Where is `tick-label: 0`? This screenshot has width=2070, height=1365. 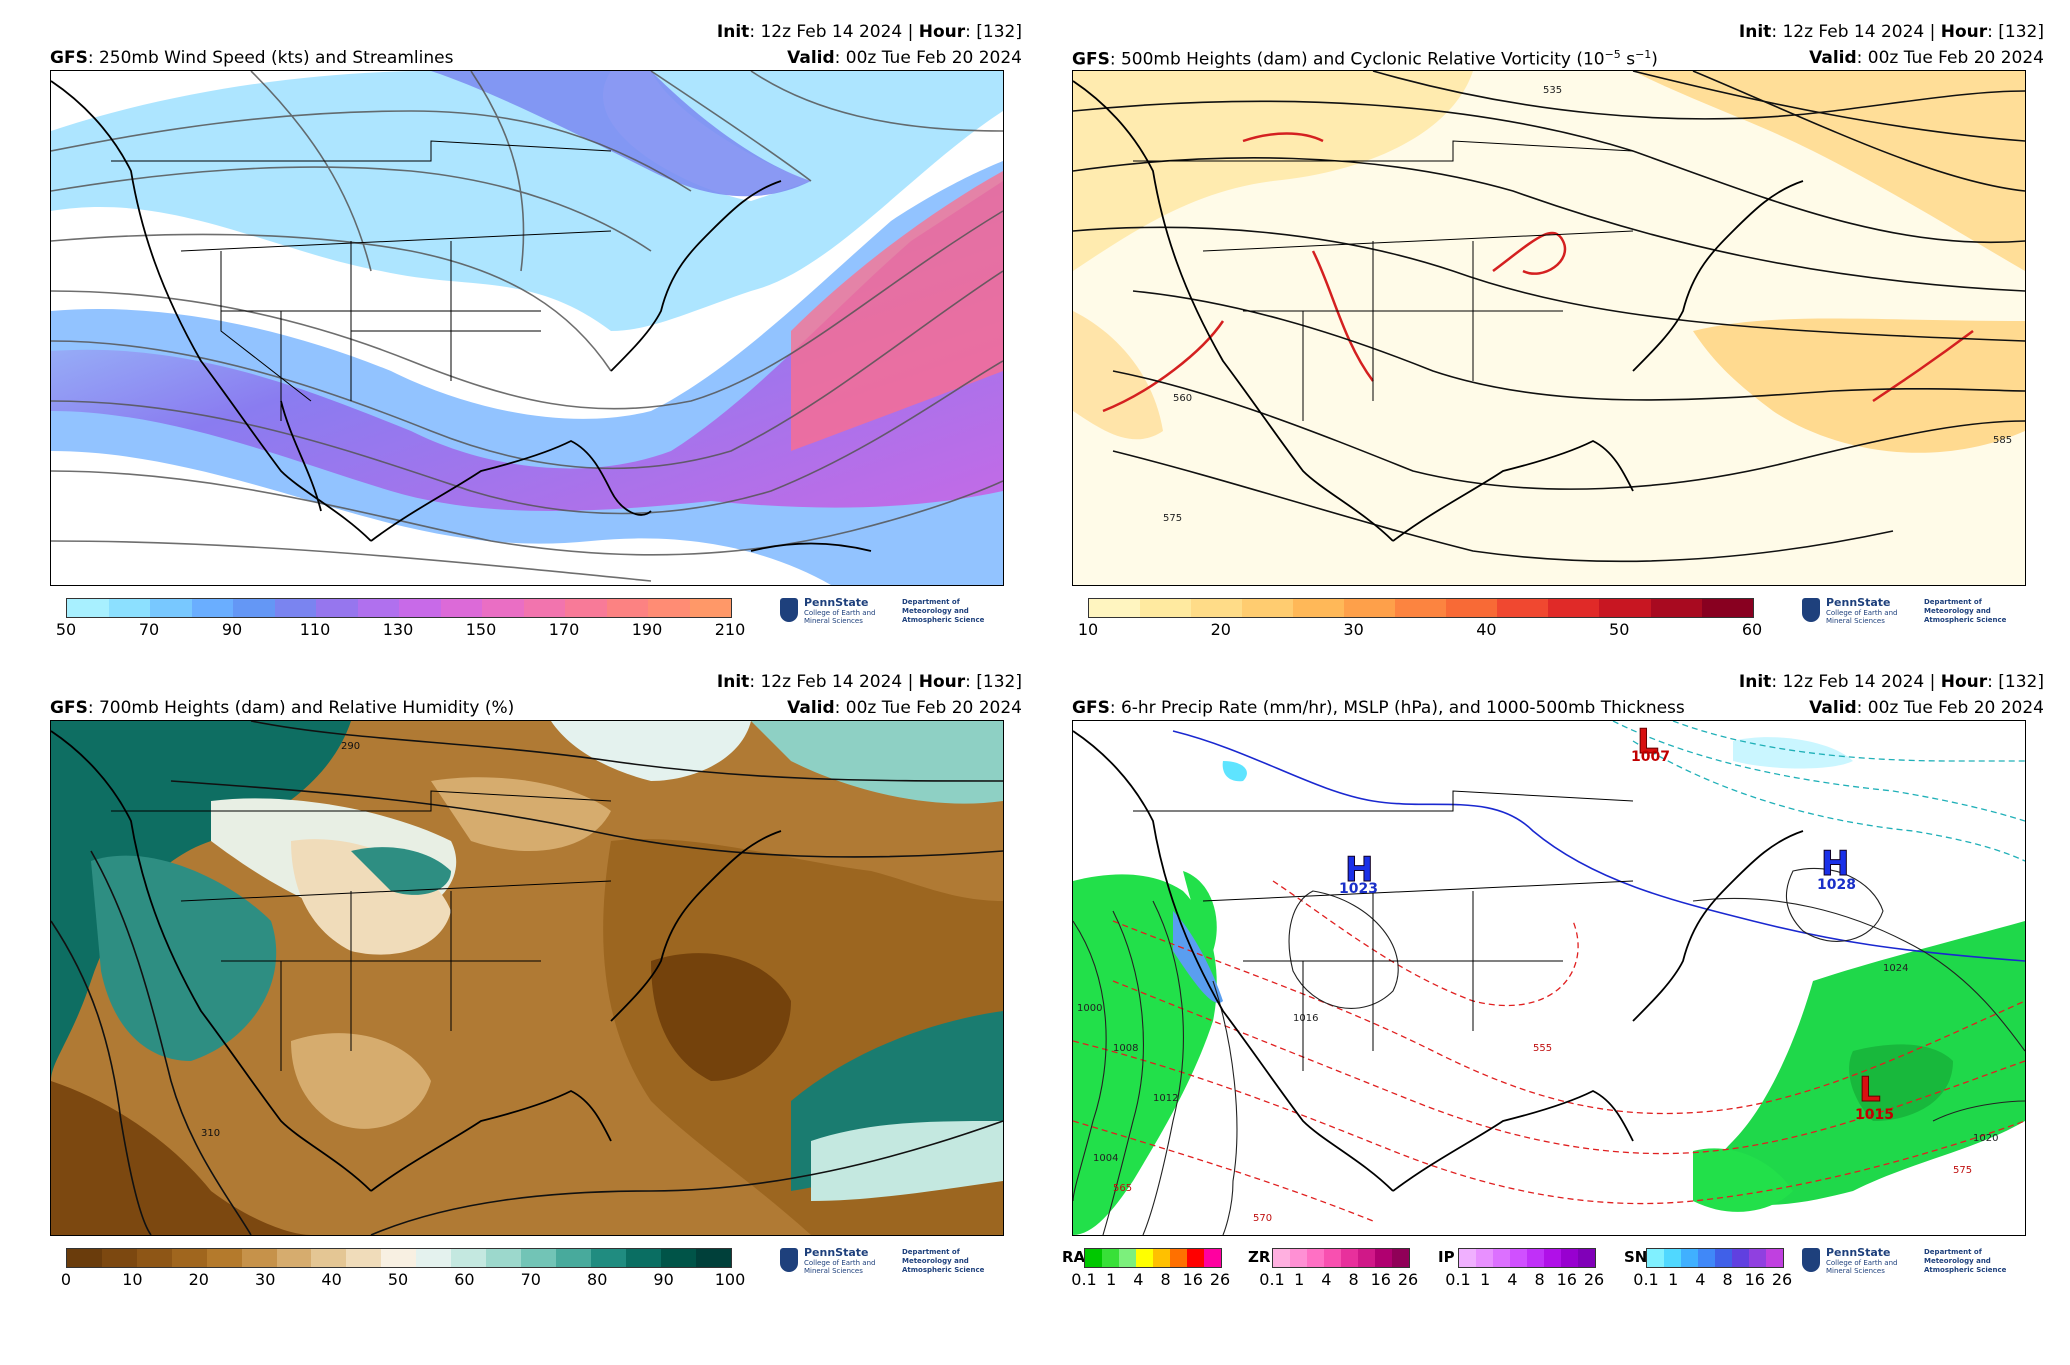
tick-label: 0 is located at coordinates (66, 1279).